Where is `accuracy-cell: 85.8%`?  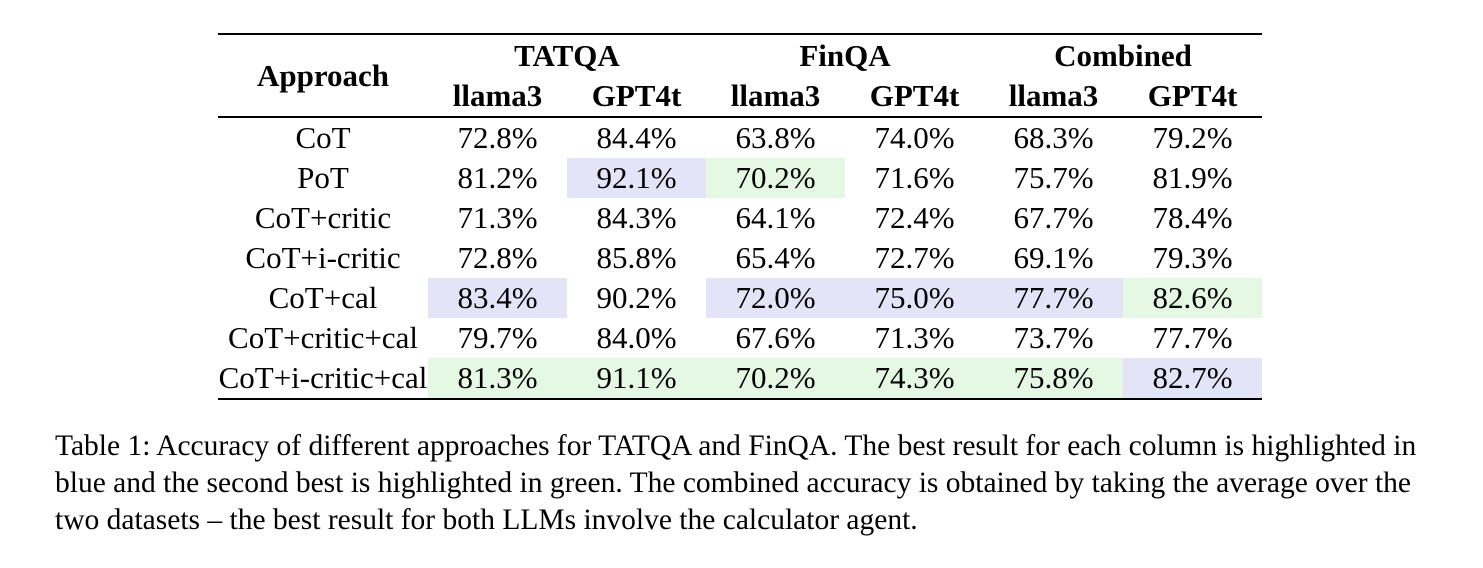
accuracy-cell: 85.8% is located at coordinates (636, 257).